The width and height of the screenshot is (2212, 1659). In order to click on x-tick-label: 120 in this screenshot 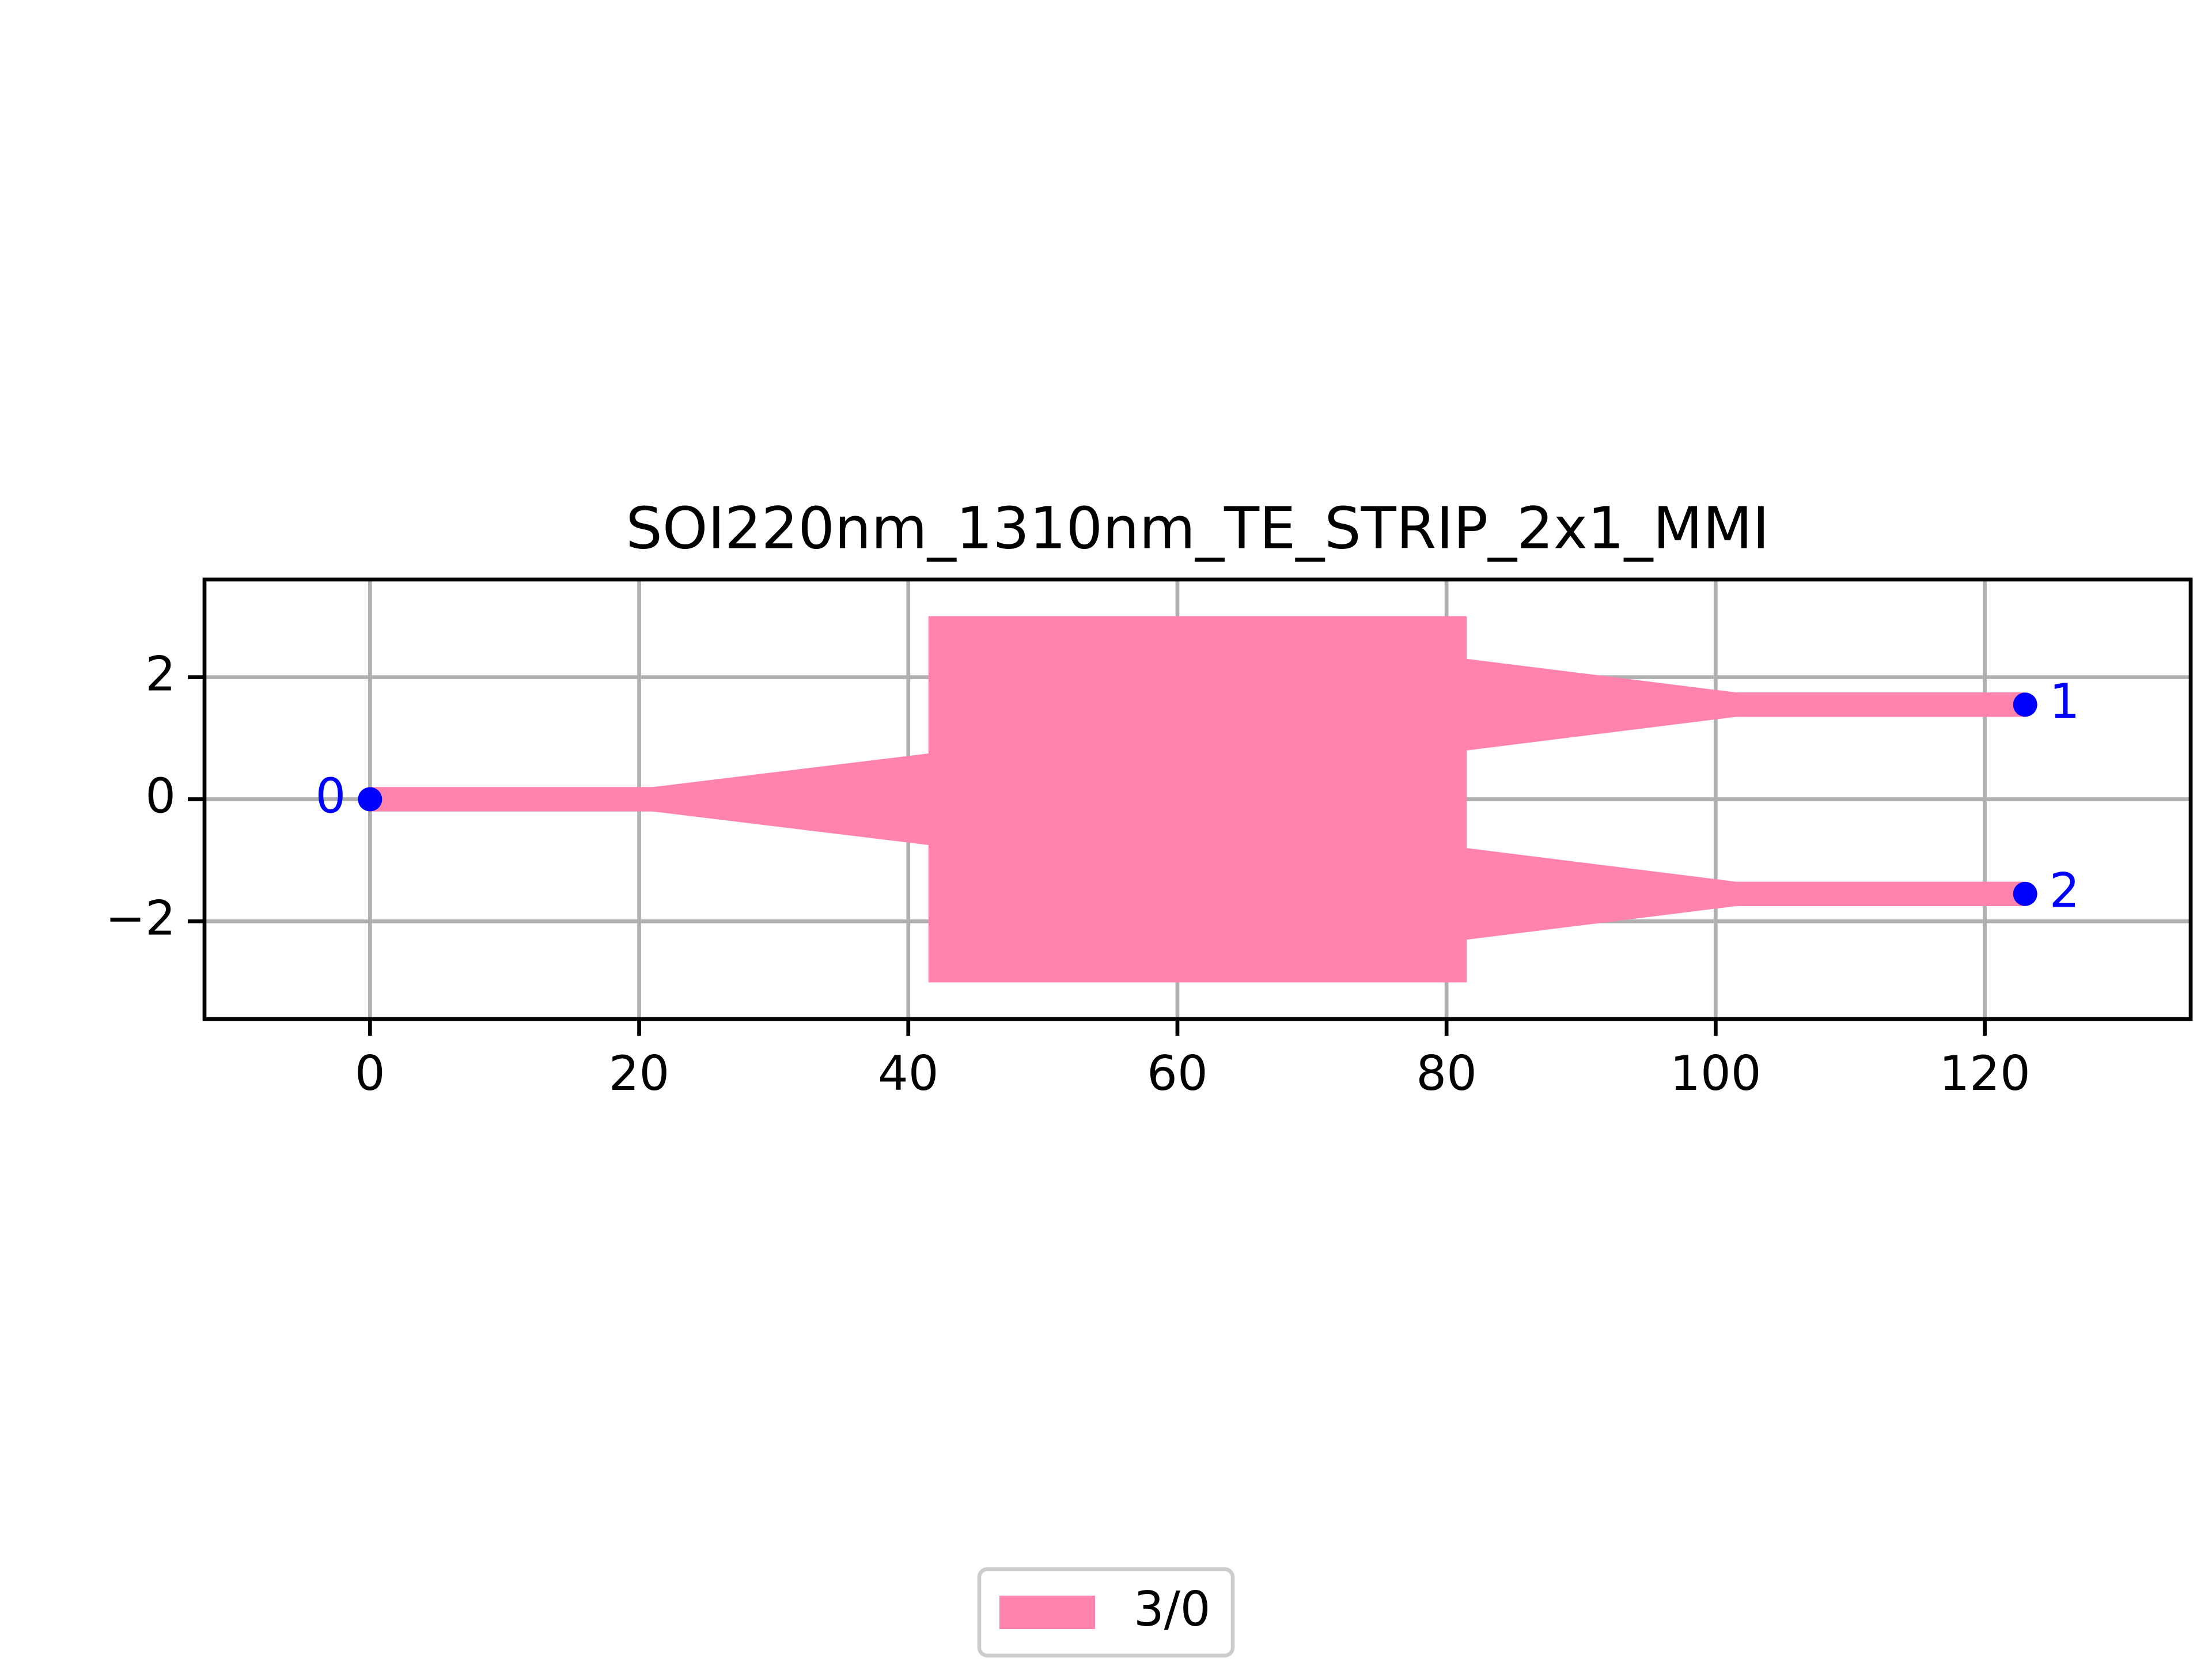, I will do `click(1984, 1073)`.